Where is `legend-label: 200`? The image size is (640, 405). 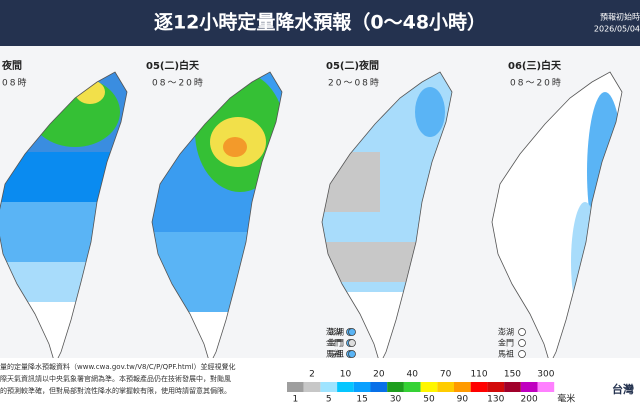
legend-label: 200 is located at coordinates (529, 400).